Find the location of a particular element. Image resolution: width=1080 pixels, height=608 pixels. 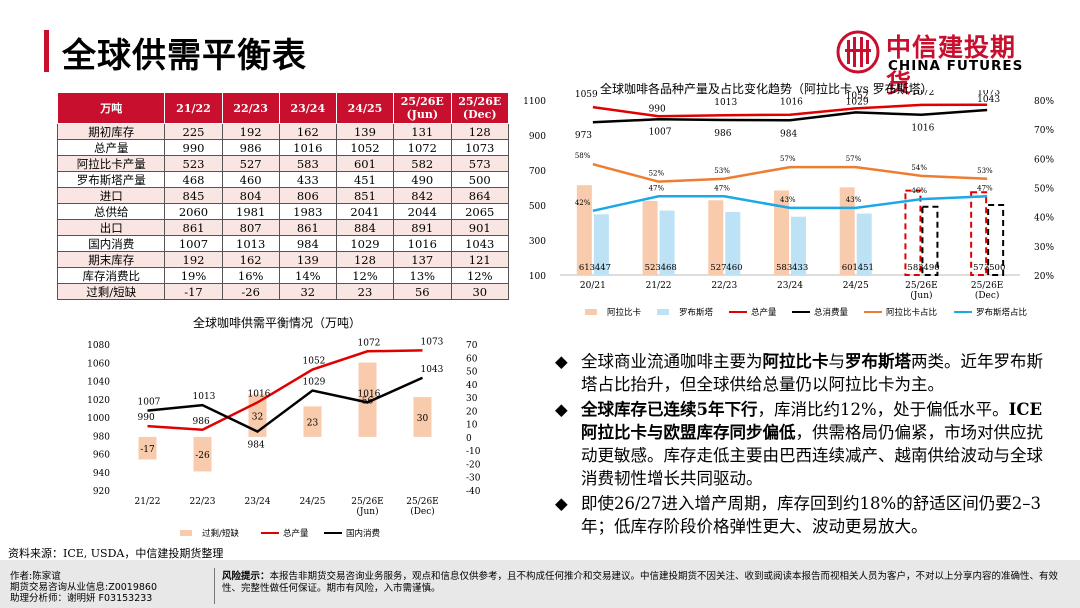

y2-tick-label: 80% is located at coordinates (1044, 102).